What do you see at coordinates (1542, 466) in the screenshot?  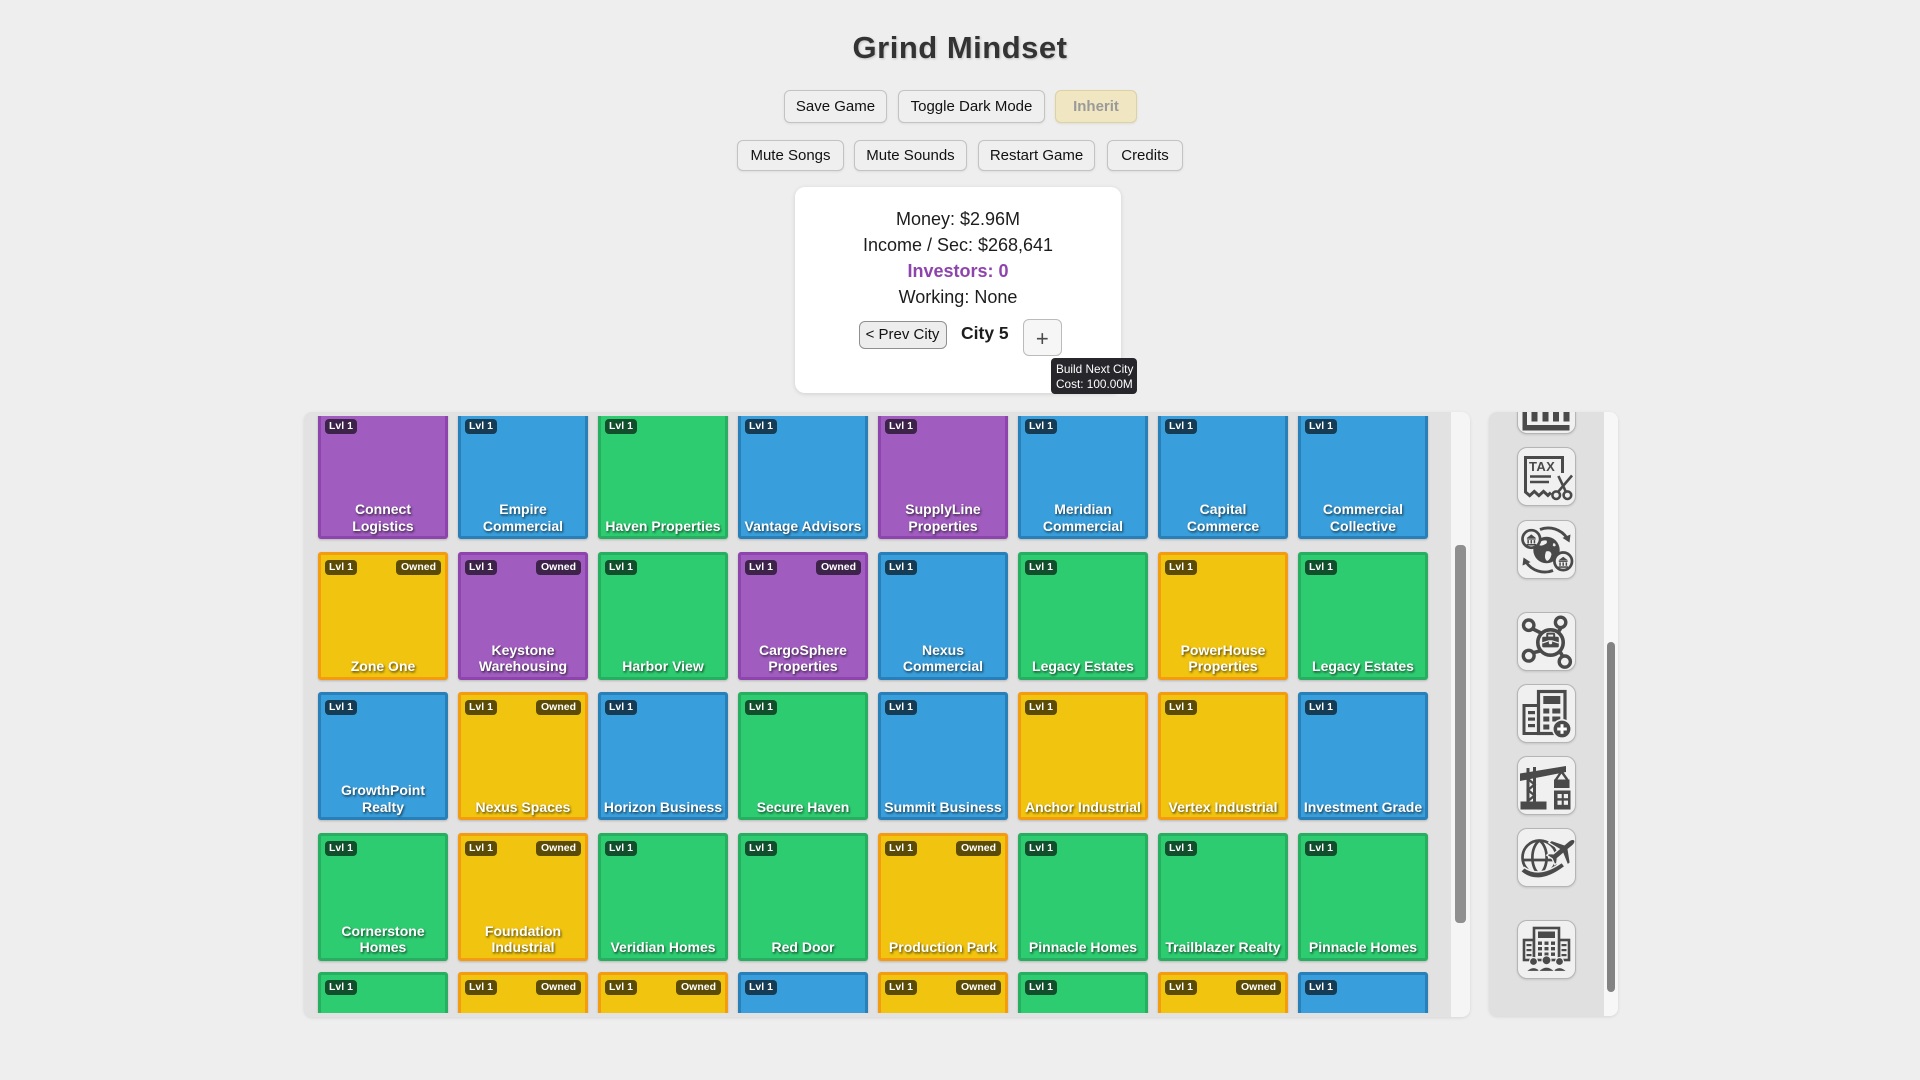 I see `svg-text: TAX` at bounding box center [1542, 466].